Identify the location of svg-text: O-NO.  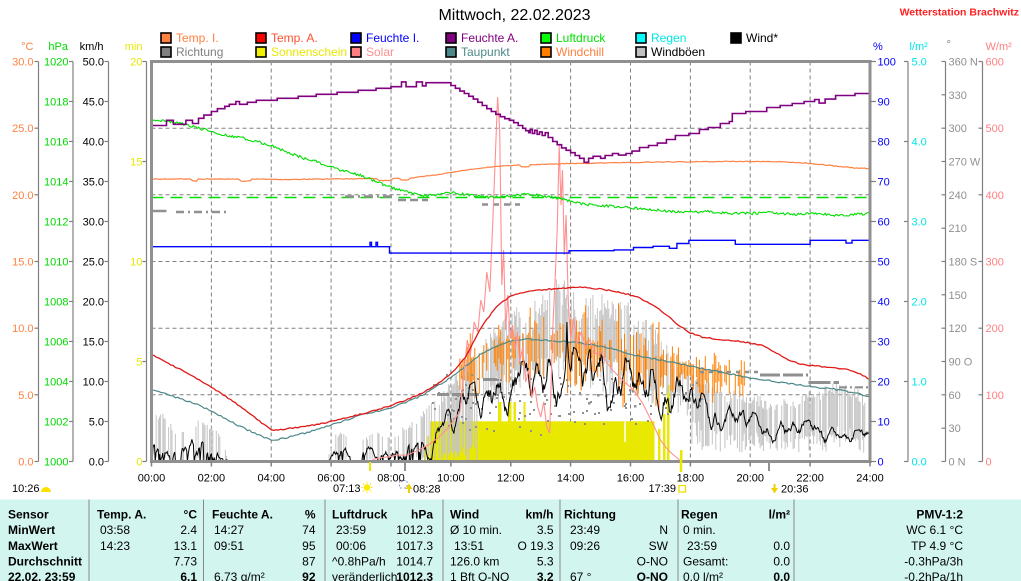
(652, 561).